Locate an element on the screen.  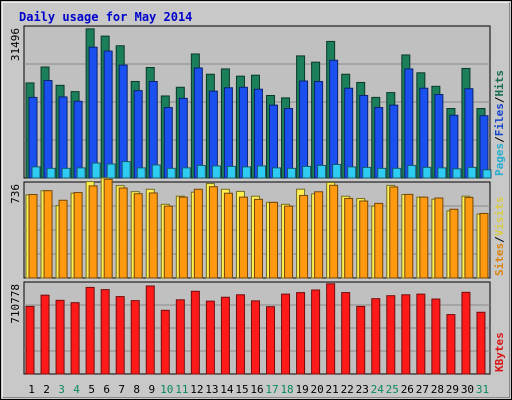
panel-legend: KBytes is located at coordinates (499, 352).